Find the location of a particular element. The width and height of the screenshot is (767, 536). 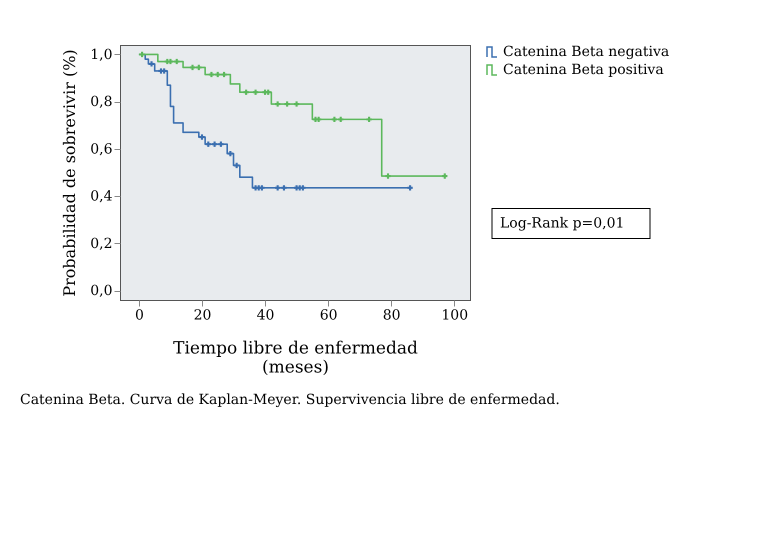

legend-label: Catenina Beta negativa is located at coordinates (586, 52).